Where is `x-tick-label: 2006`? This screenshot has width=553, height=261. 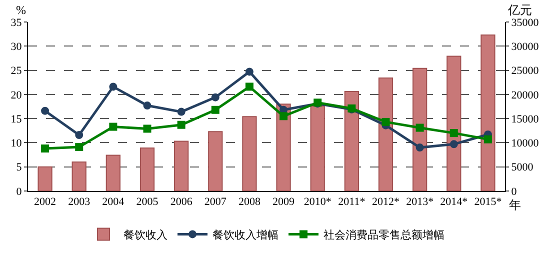
x-tick-label: 2006 is located at coordinates (181, 202).